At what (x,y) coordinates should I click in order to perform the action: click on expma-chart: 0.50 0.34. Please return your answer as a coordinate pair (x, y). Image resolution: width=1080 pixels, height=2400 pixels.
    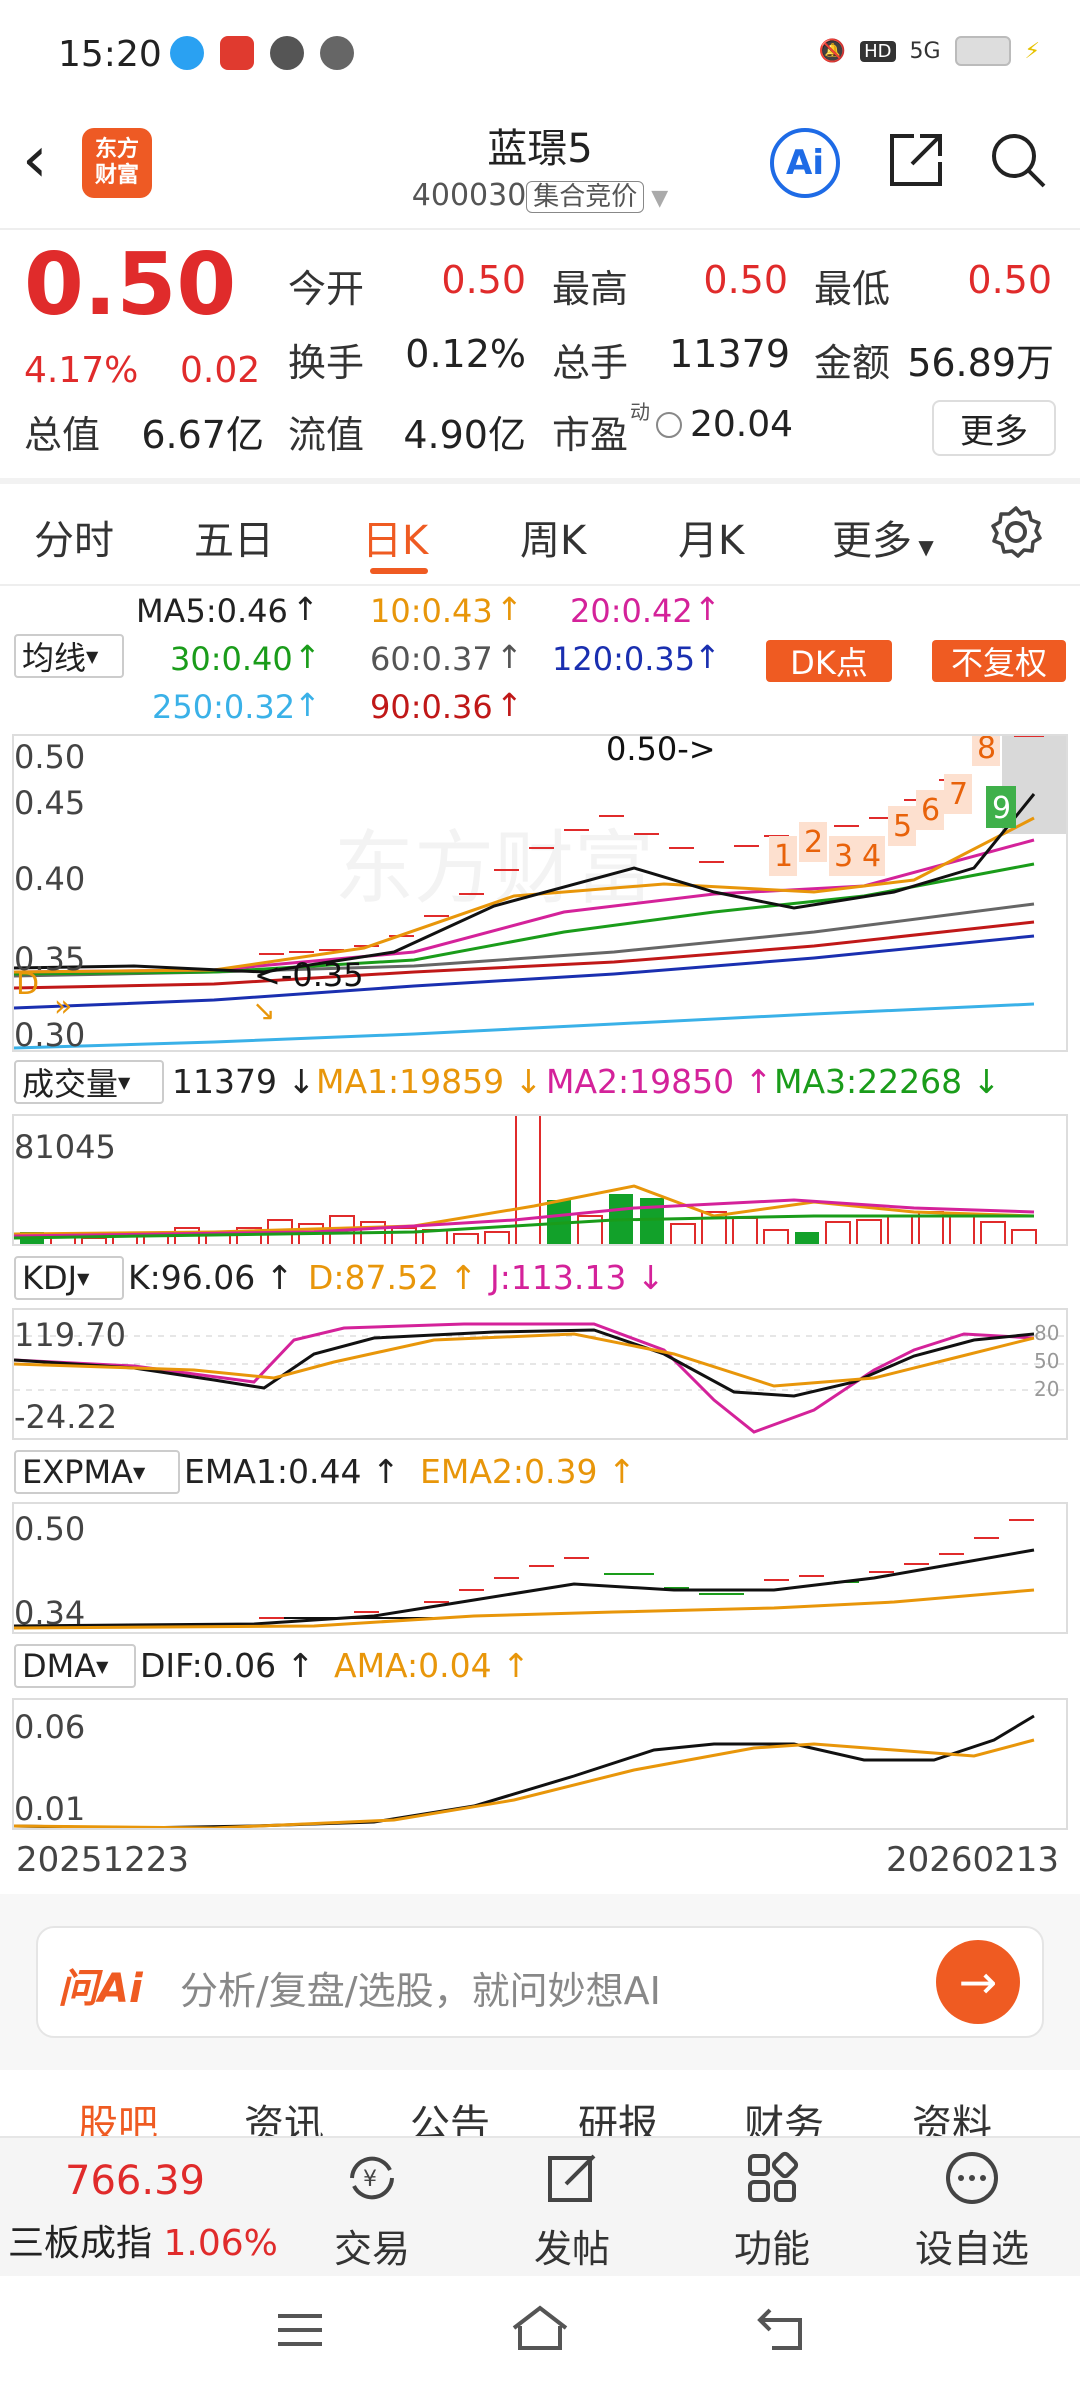
    Looking at the image, I should click on (540, 1568).